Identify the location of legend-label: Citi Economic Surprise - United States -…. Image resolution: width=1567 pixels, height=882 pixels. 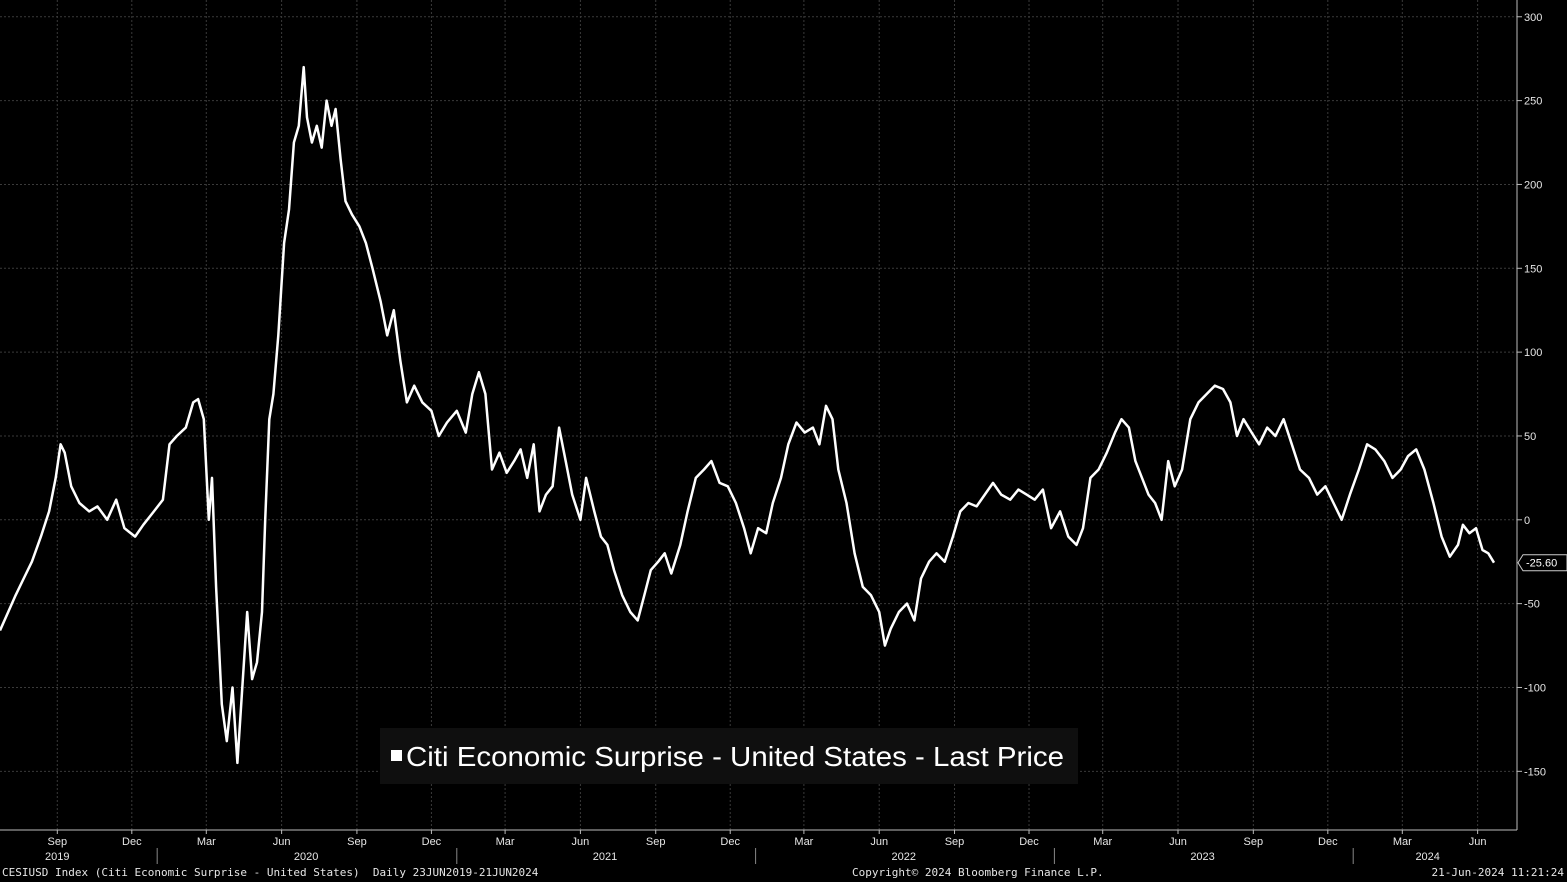
(735, 756).